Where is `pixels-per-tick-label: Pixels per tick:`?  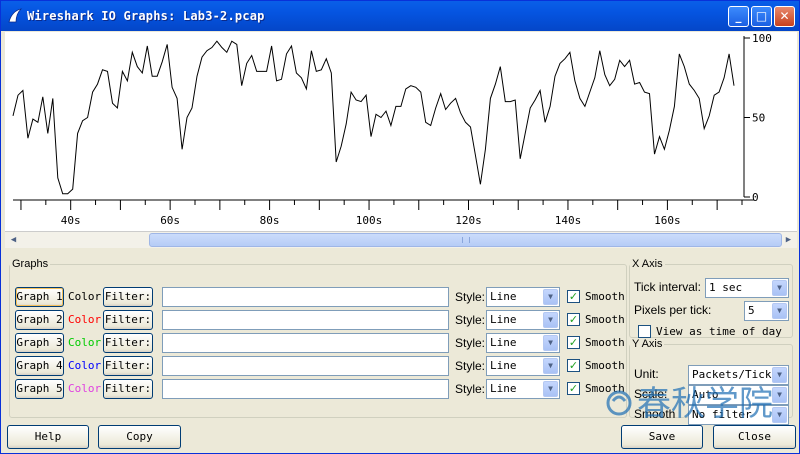
pixels-per-tick-label: Pixels per tick: is located at coordinates (673, 310).